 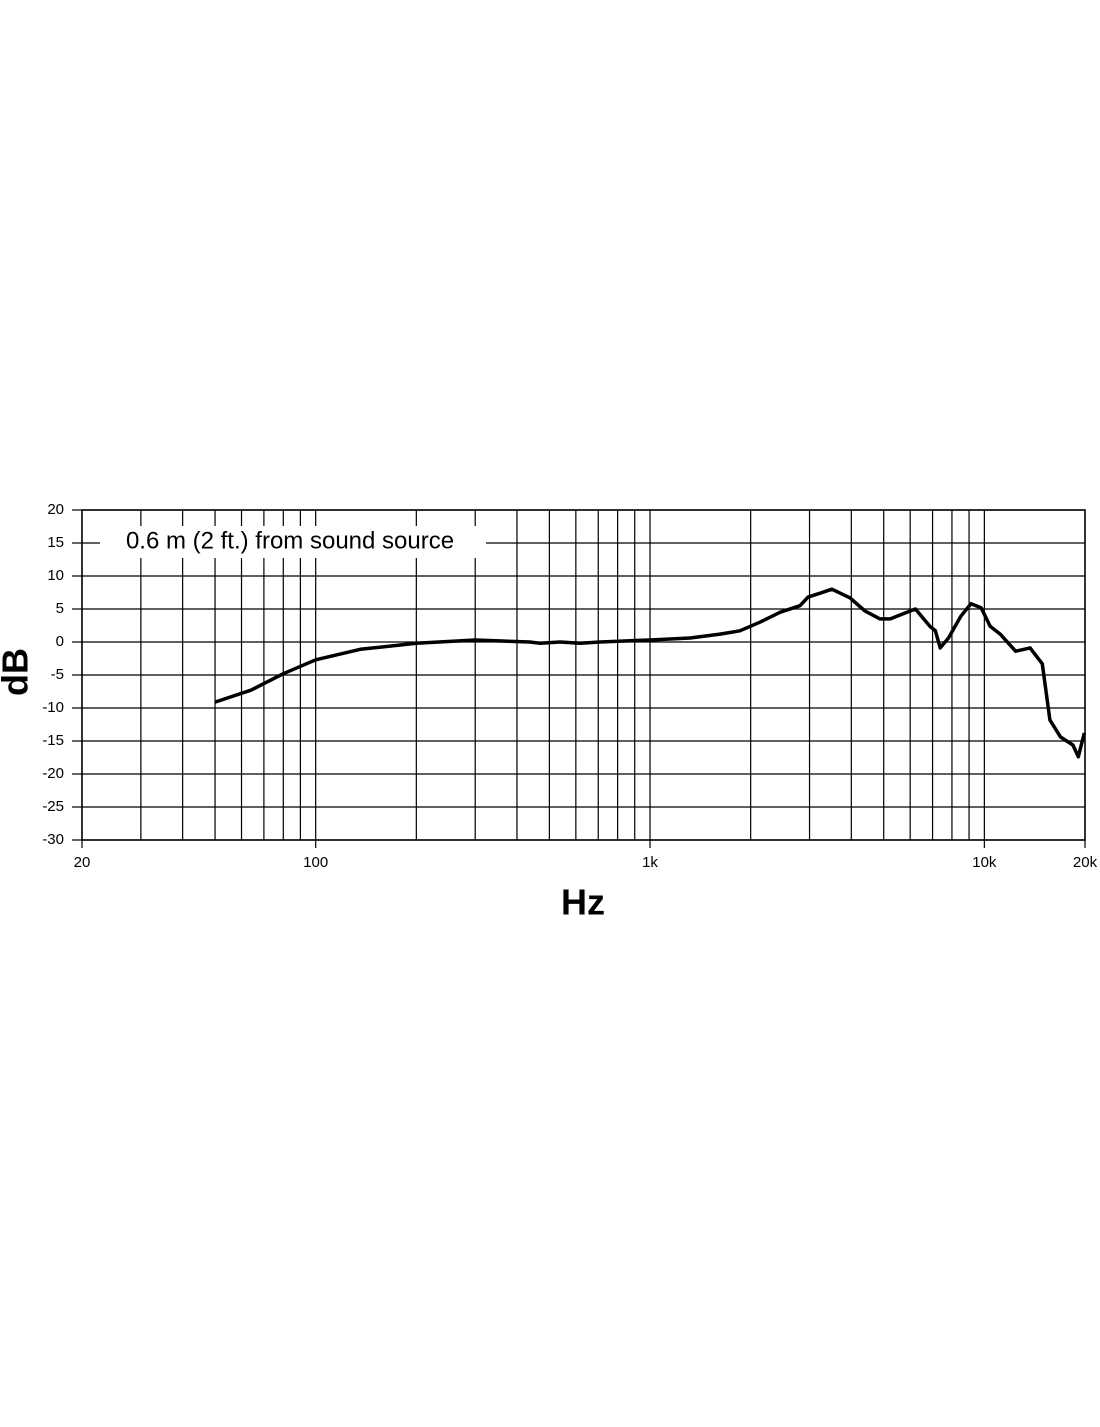 I want to click on y-tick-label: -20, so click(x=53, y=773).